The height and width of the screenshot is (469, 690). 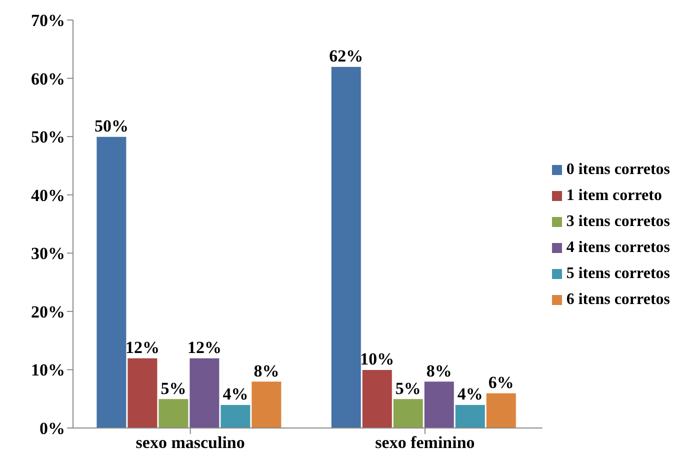 I want to click on legend-label: 0 itens corretos, so click(x=618, y=169).